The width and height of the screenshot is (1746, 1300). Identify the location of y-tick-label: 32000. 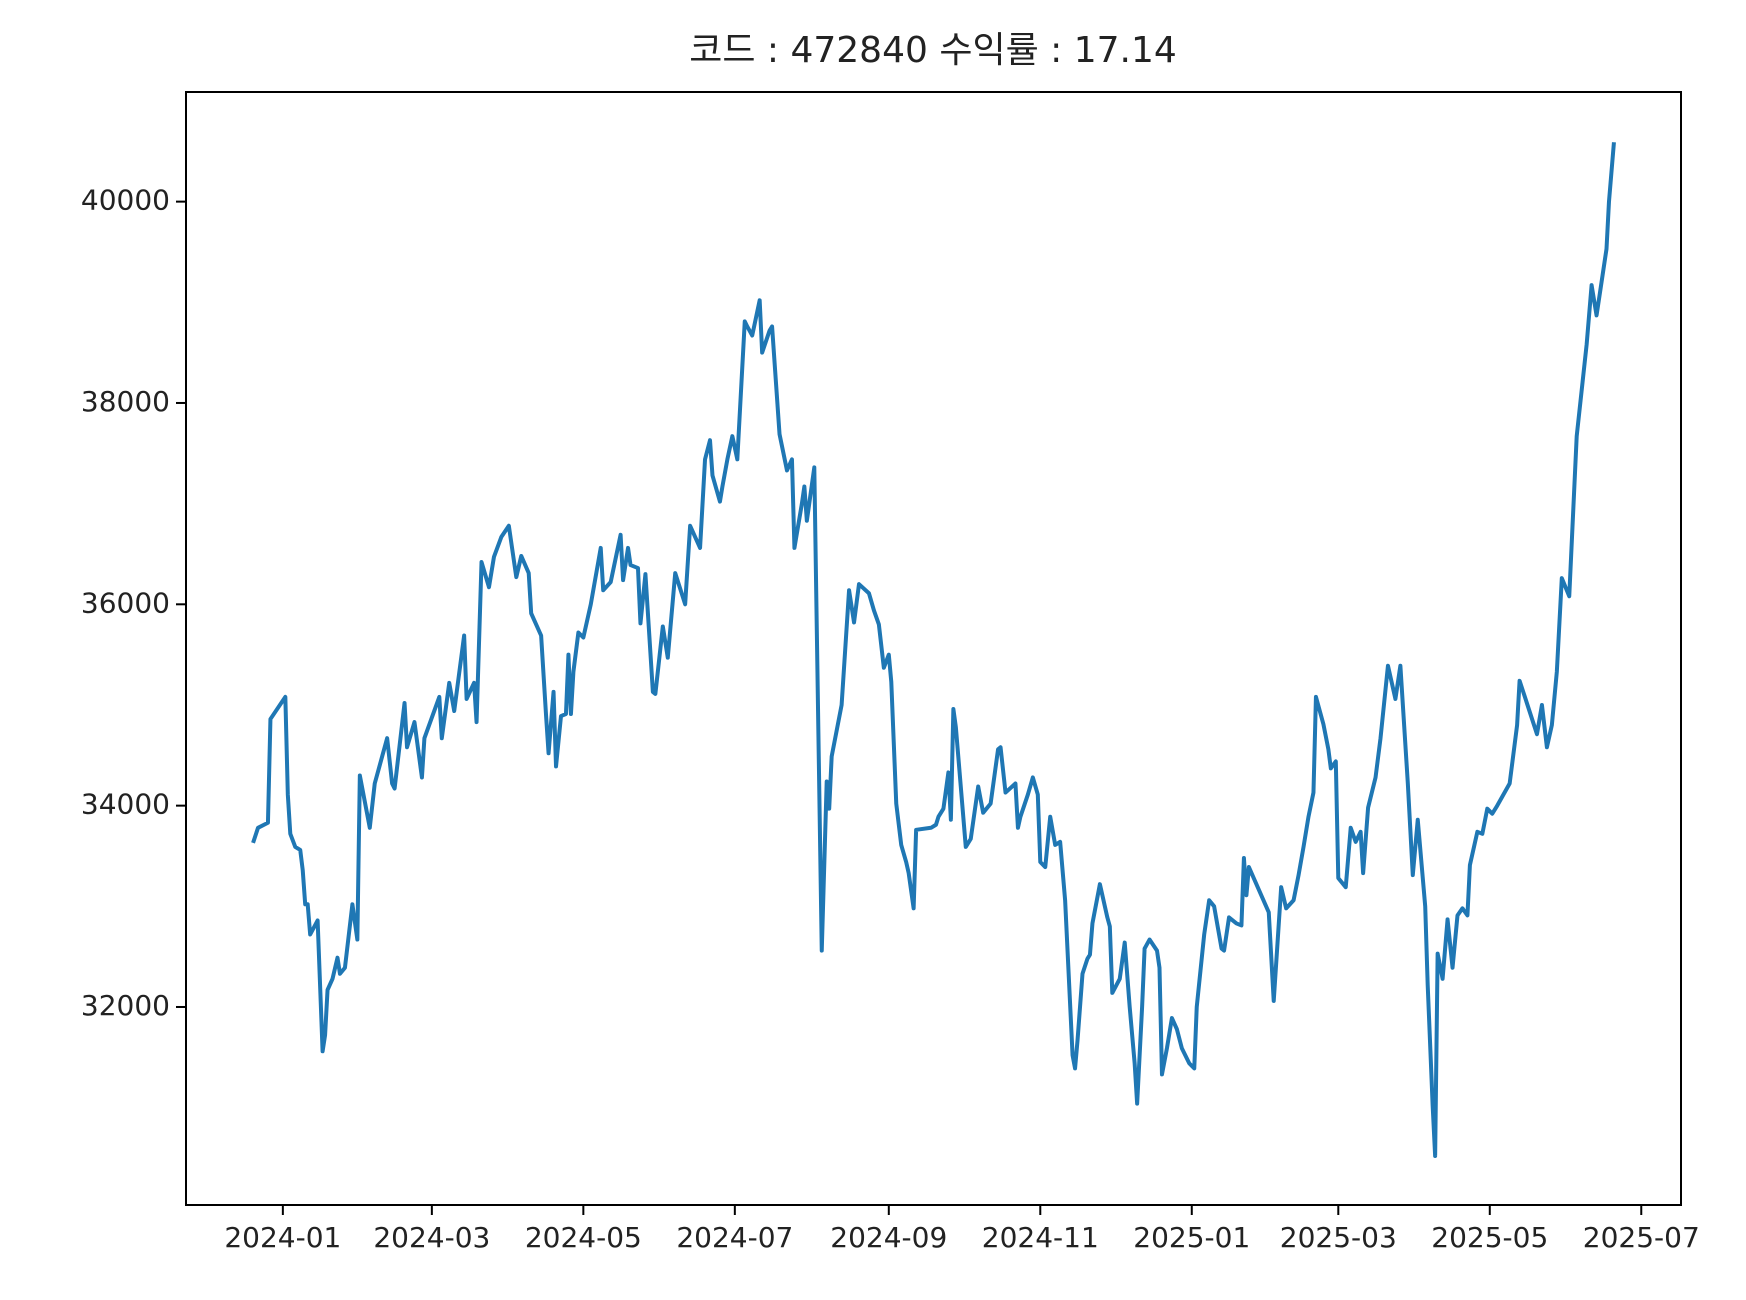
(125, 1005).